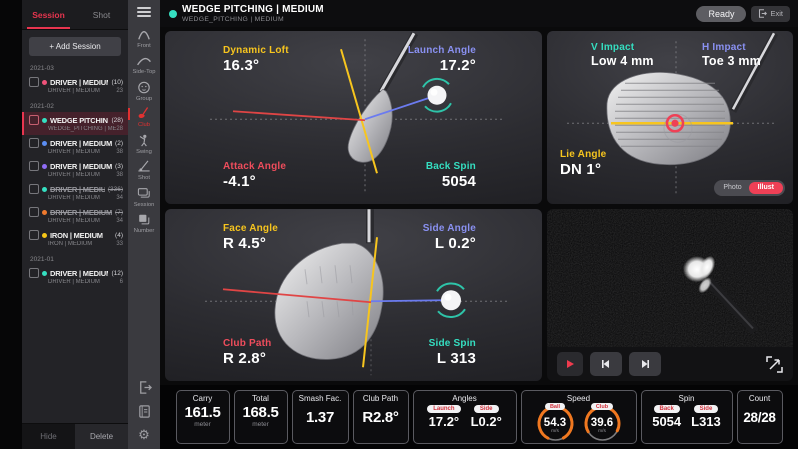 The image size is (798, 449). I want to click on step-back-icon, so click(605, 364).